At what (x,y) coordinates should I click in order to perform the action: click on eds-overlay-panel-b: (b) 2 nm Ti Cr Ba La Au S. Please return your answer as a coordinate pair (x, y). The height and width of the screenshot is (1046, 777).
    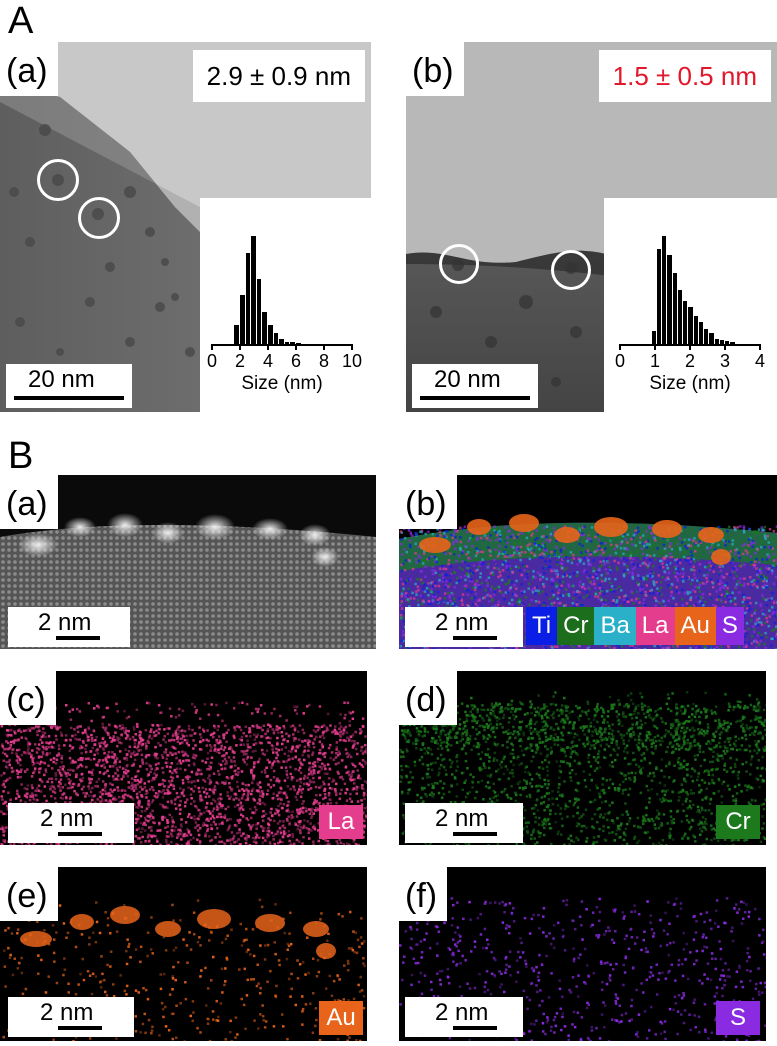
    Looking at the image, I should click on (588, 562).